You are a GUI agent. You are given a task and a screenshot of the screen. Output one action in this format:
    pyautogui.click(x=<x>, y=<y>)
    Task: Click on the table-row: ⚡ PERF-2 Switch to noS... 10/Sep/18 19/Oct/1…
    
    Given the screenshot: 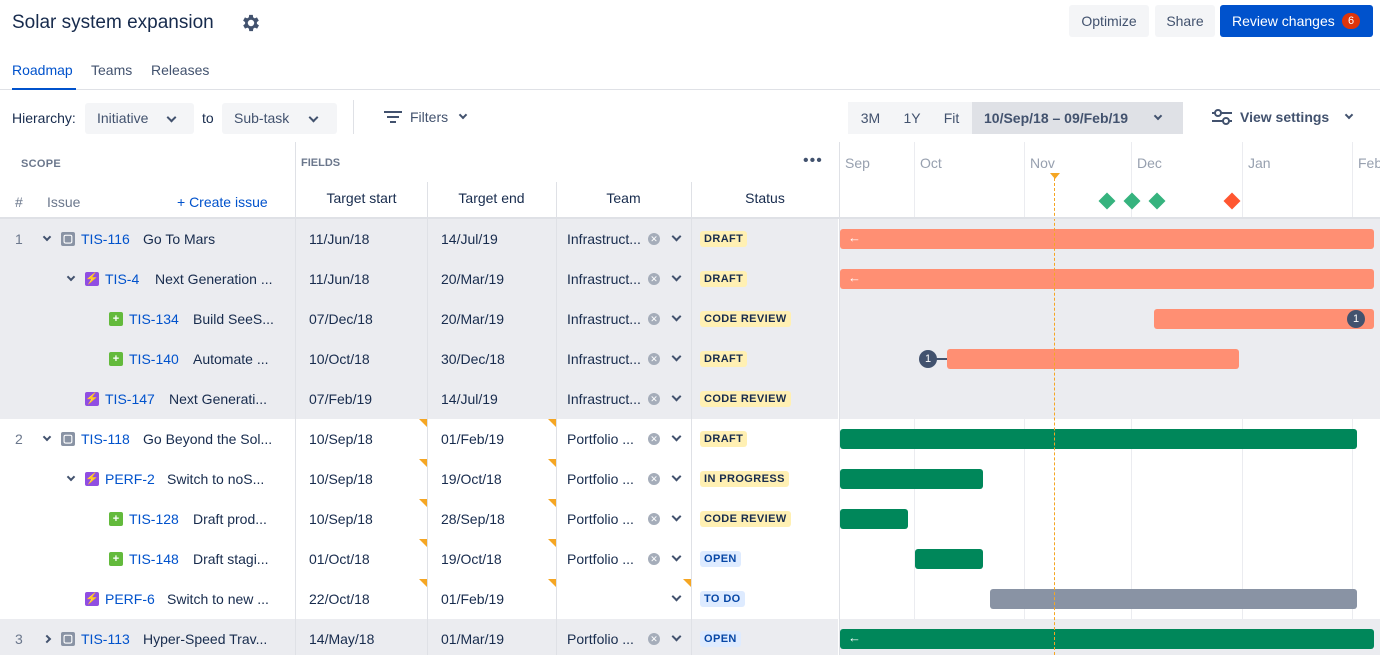 What is the action you would take?
    pyautogui.click(x=690, y=479)
    